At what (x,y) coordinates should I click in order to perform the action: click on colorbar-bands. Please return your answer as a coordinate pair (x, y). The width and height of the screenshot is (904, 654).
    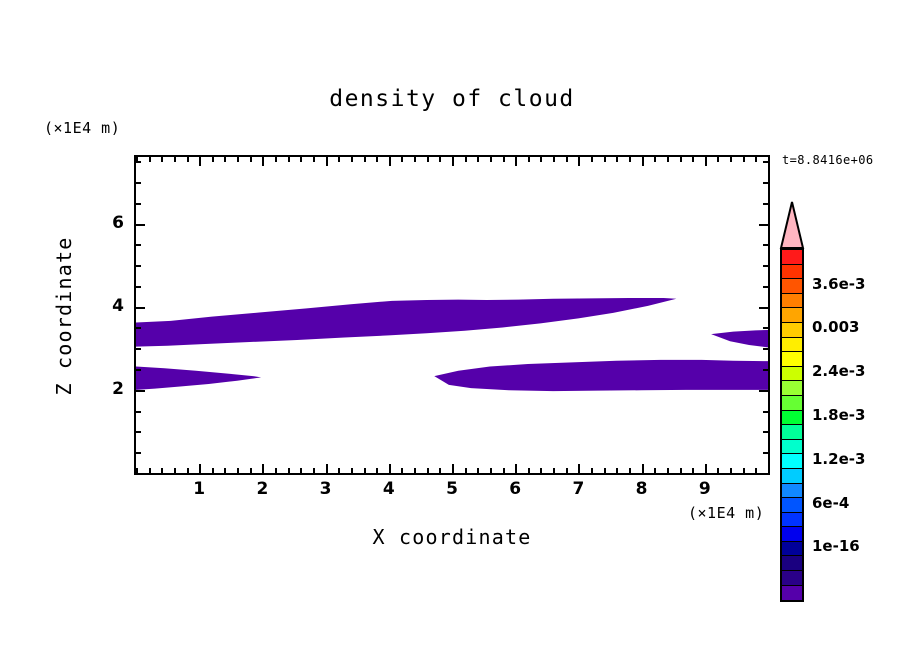
    Looking at the image, I should click on (792, 425).